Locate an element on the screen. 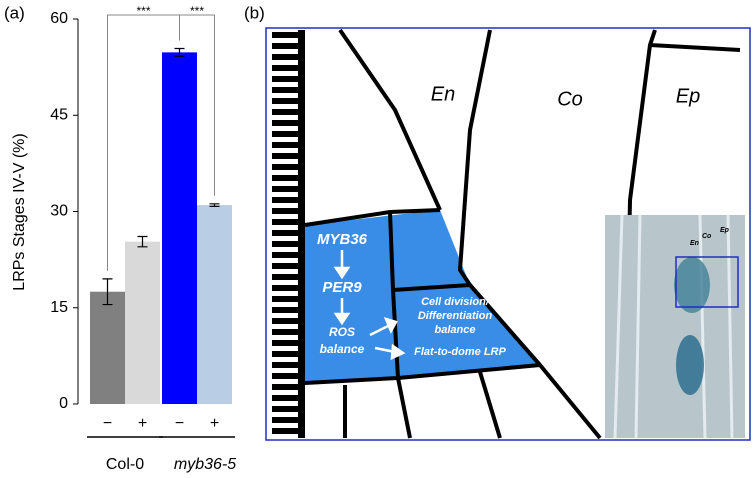 The image size is (754, 478). pathway-step: ROS is located at coordinates (342, 332).